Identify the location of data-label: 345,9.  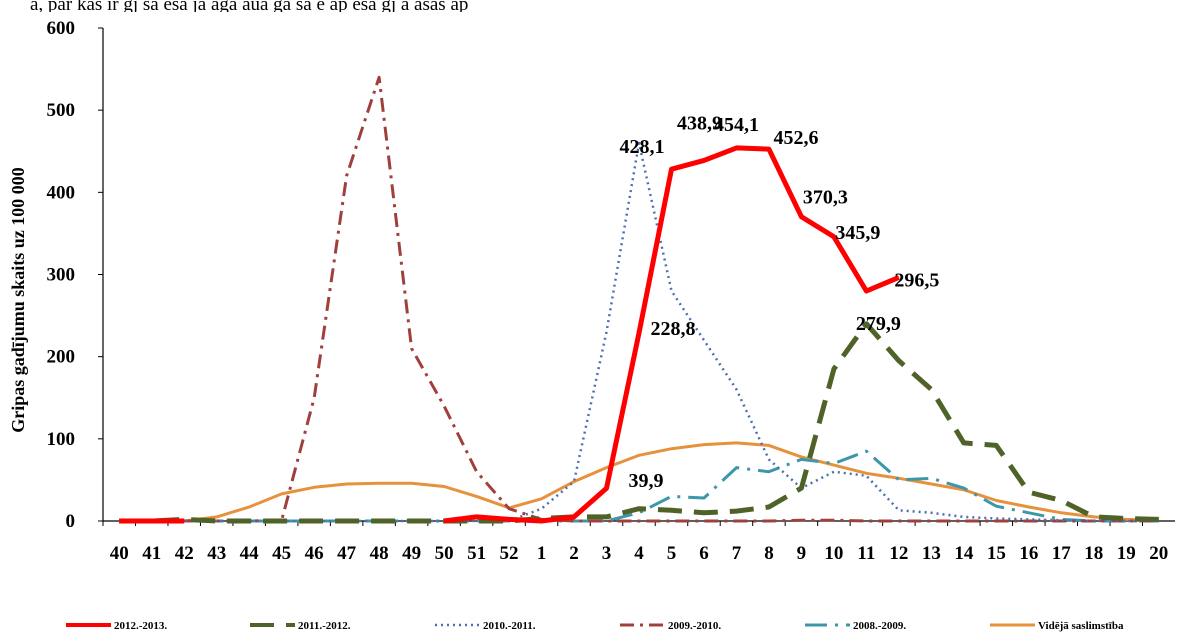
(857, 233).